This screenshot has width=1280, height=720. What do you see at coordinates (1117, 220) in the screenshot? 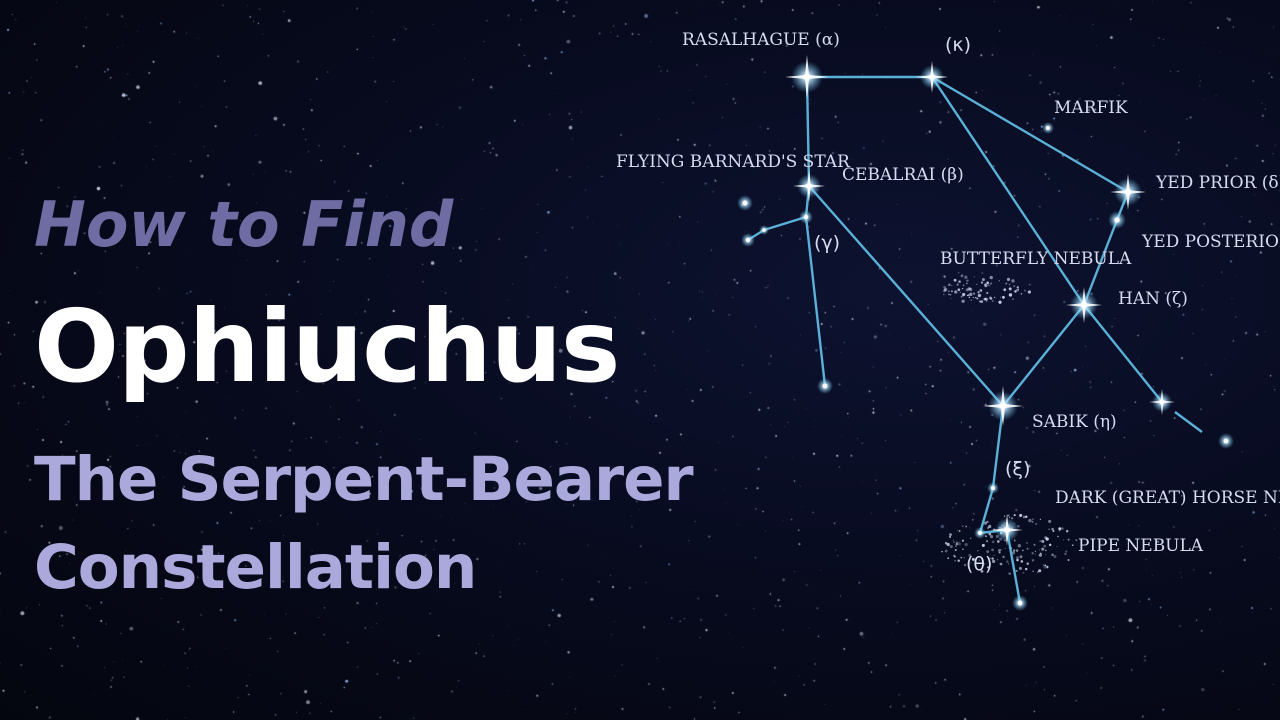
I see `star-yed-posterior` at bounding box center [1117, 220].